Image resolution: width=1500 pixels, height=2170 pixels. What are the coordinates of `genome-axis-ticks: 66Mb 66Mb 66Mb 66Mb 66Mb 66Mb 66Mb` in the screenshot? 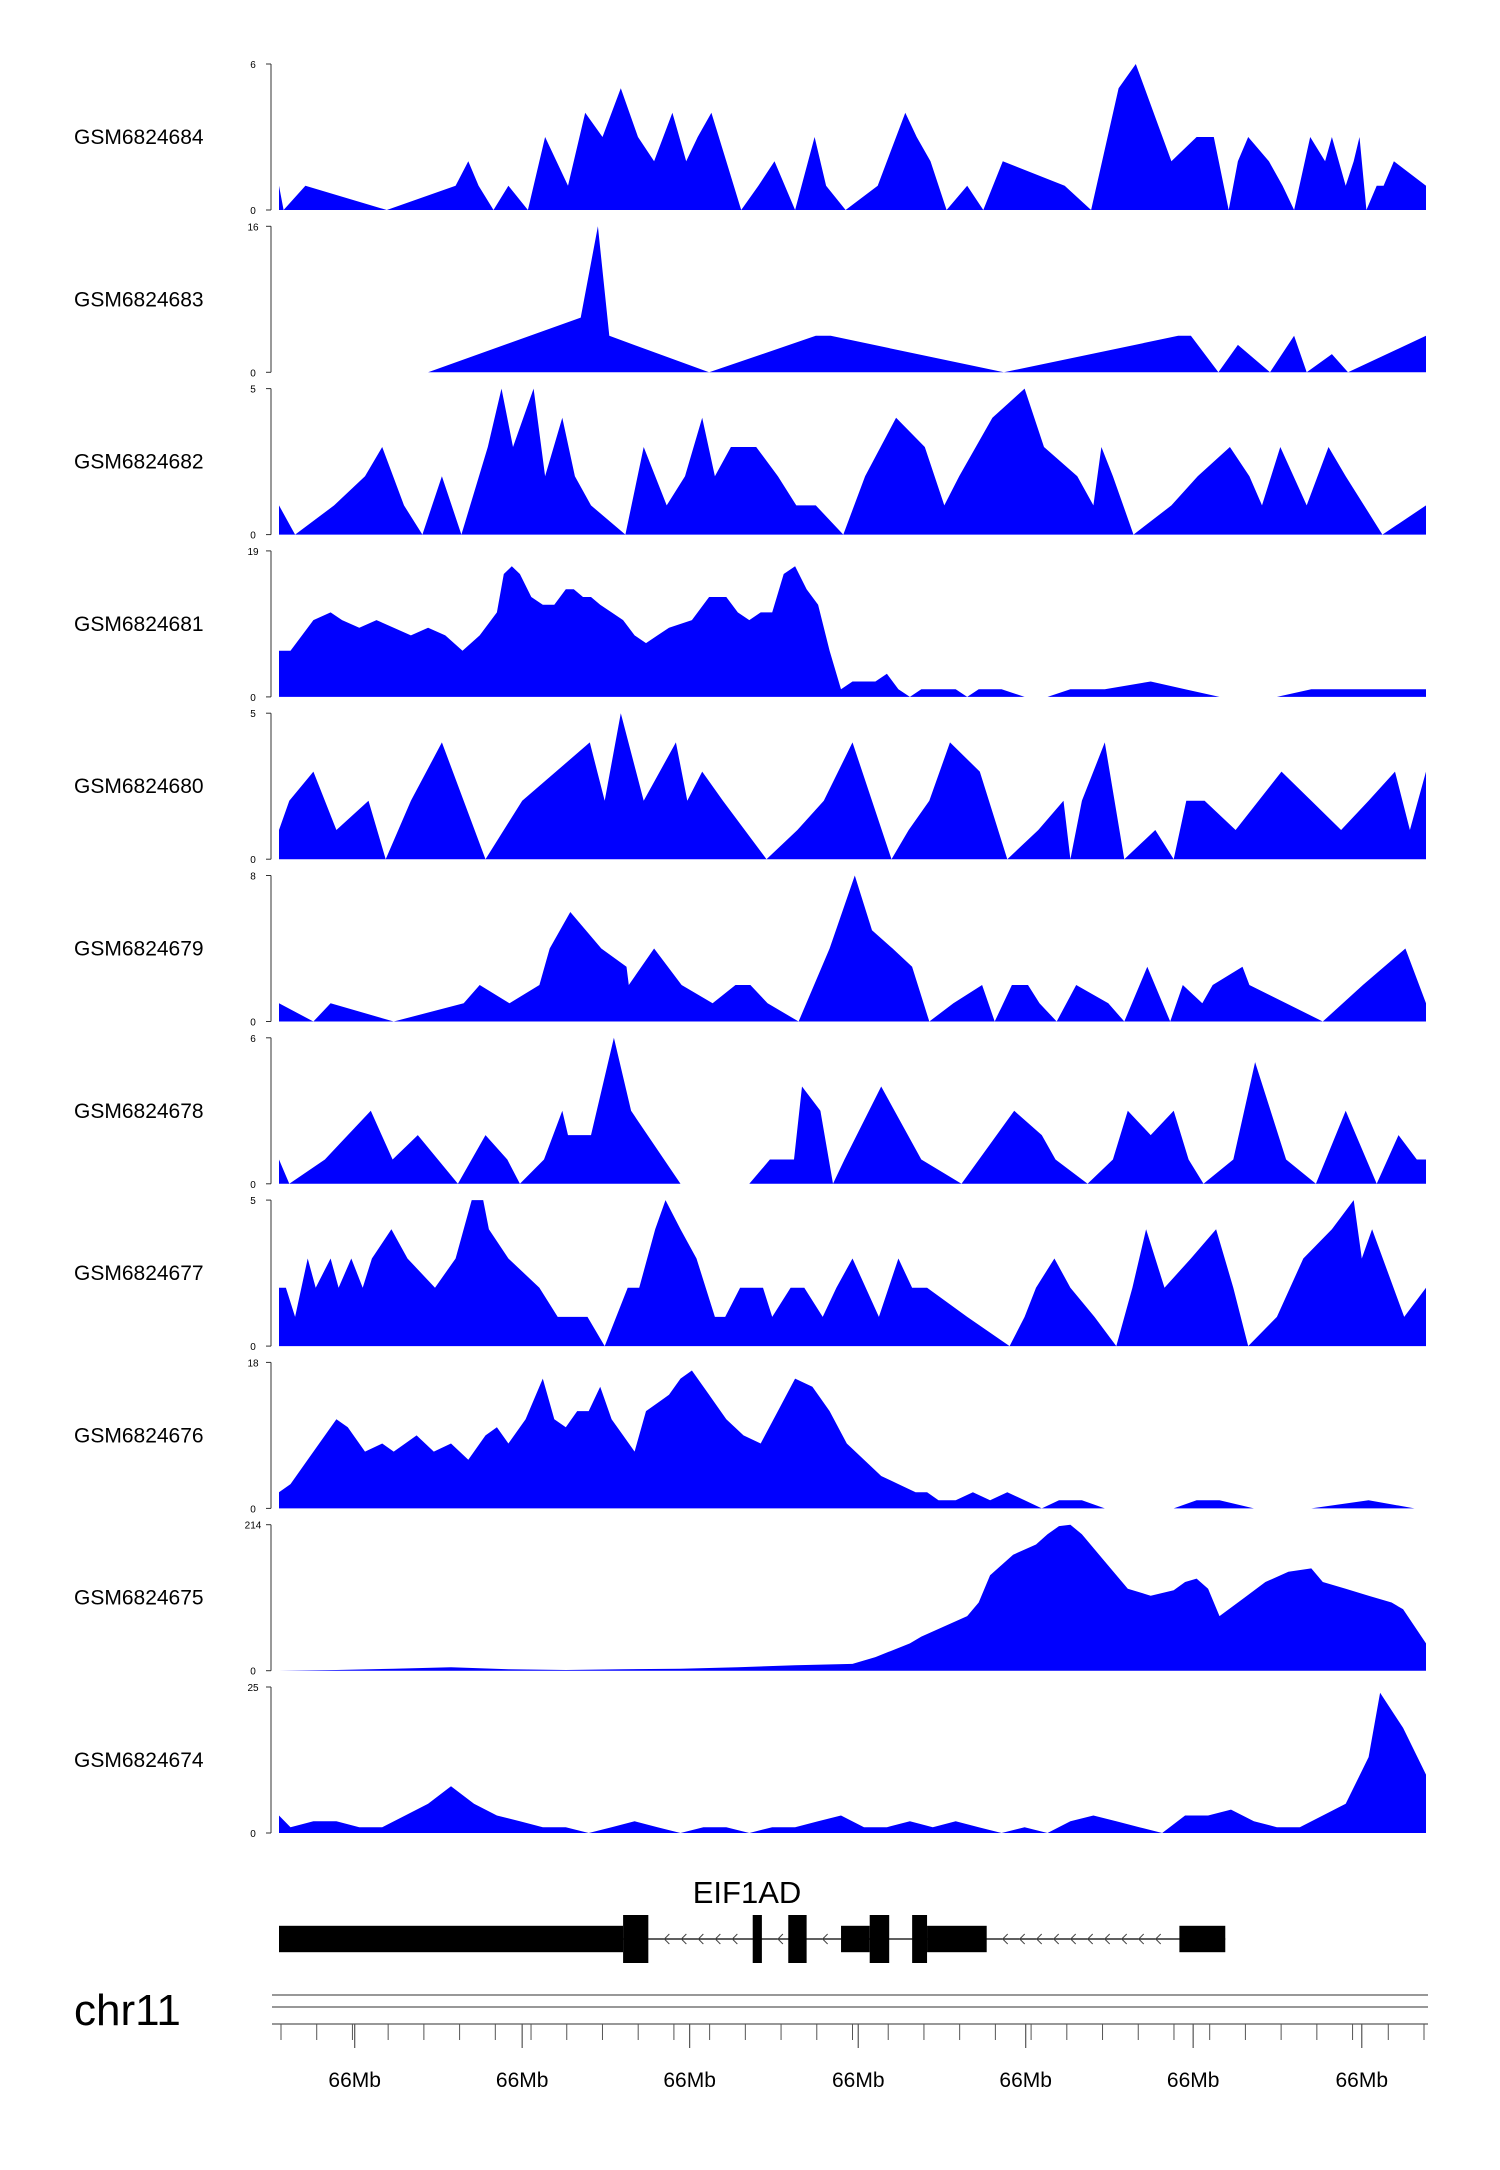 It's located at (852, 2058).